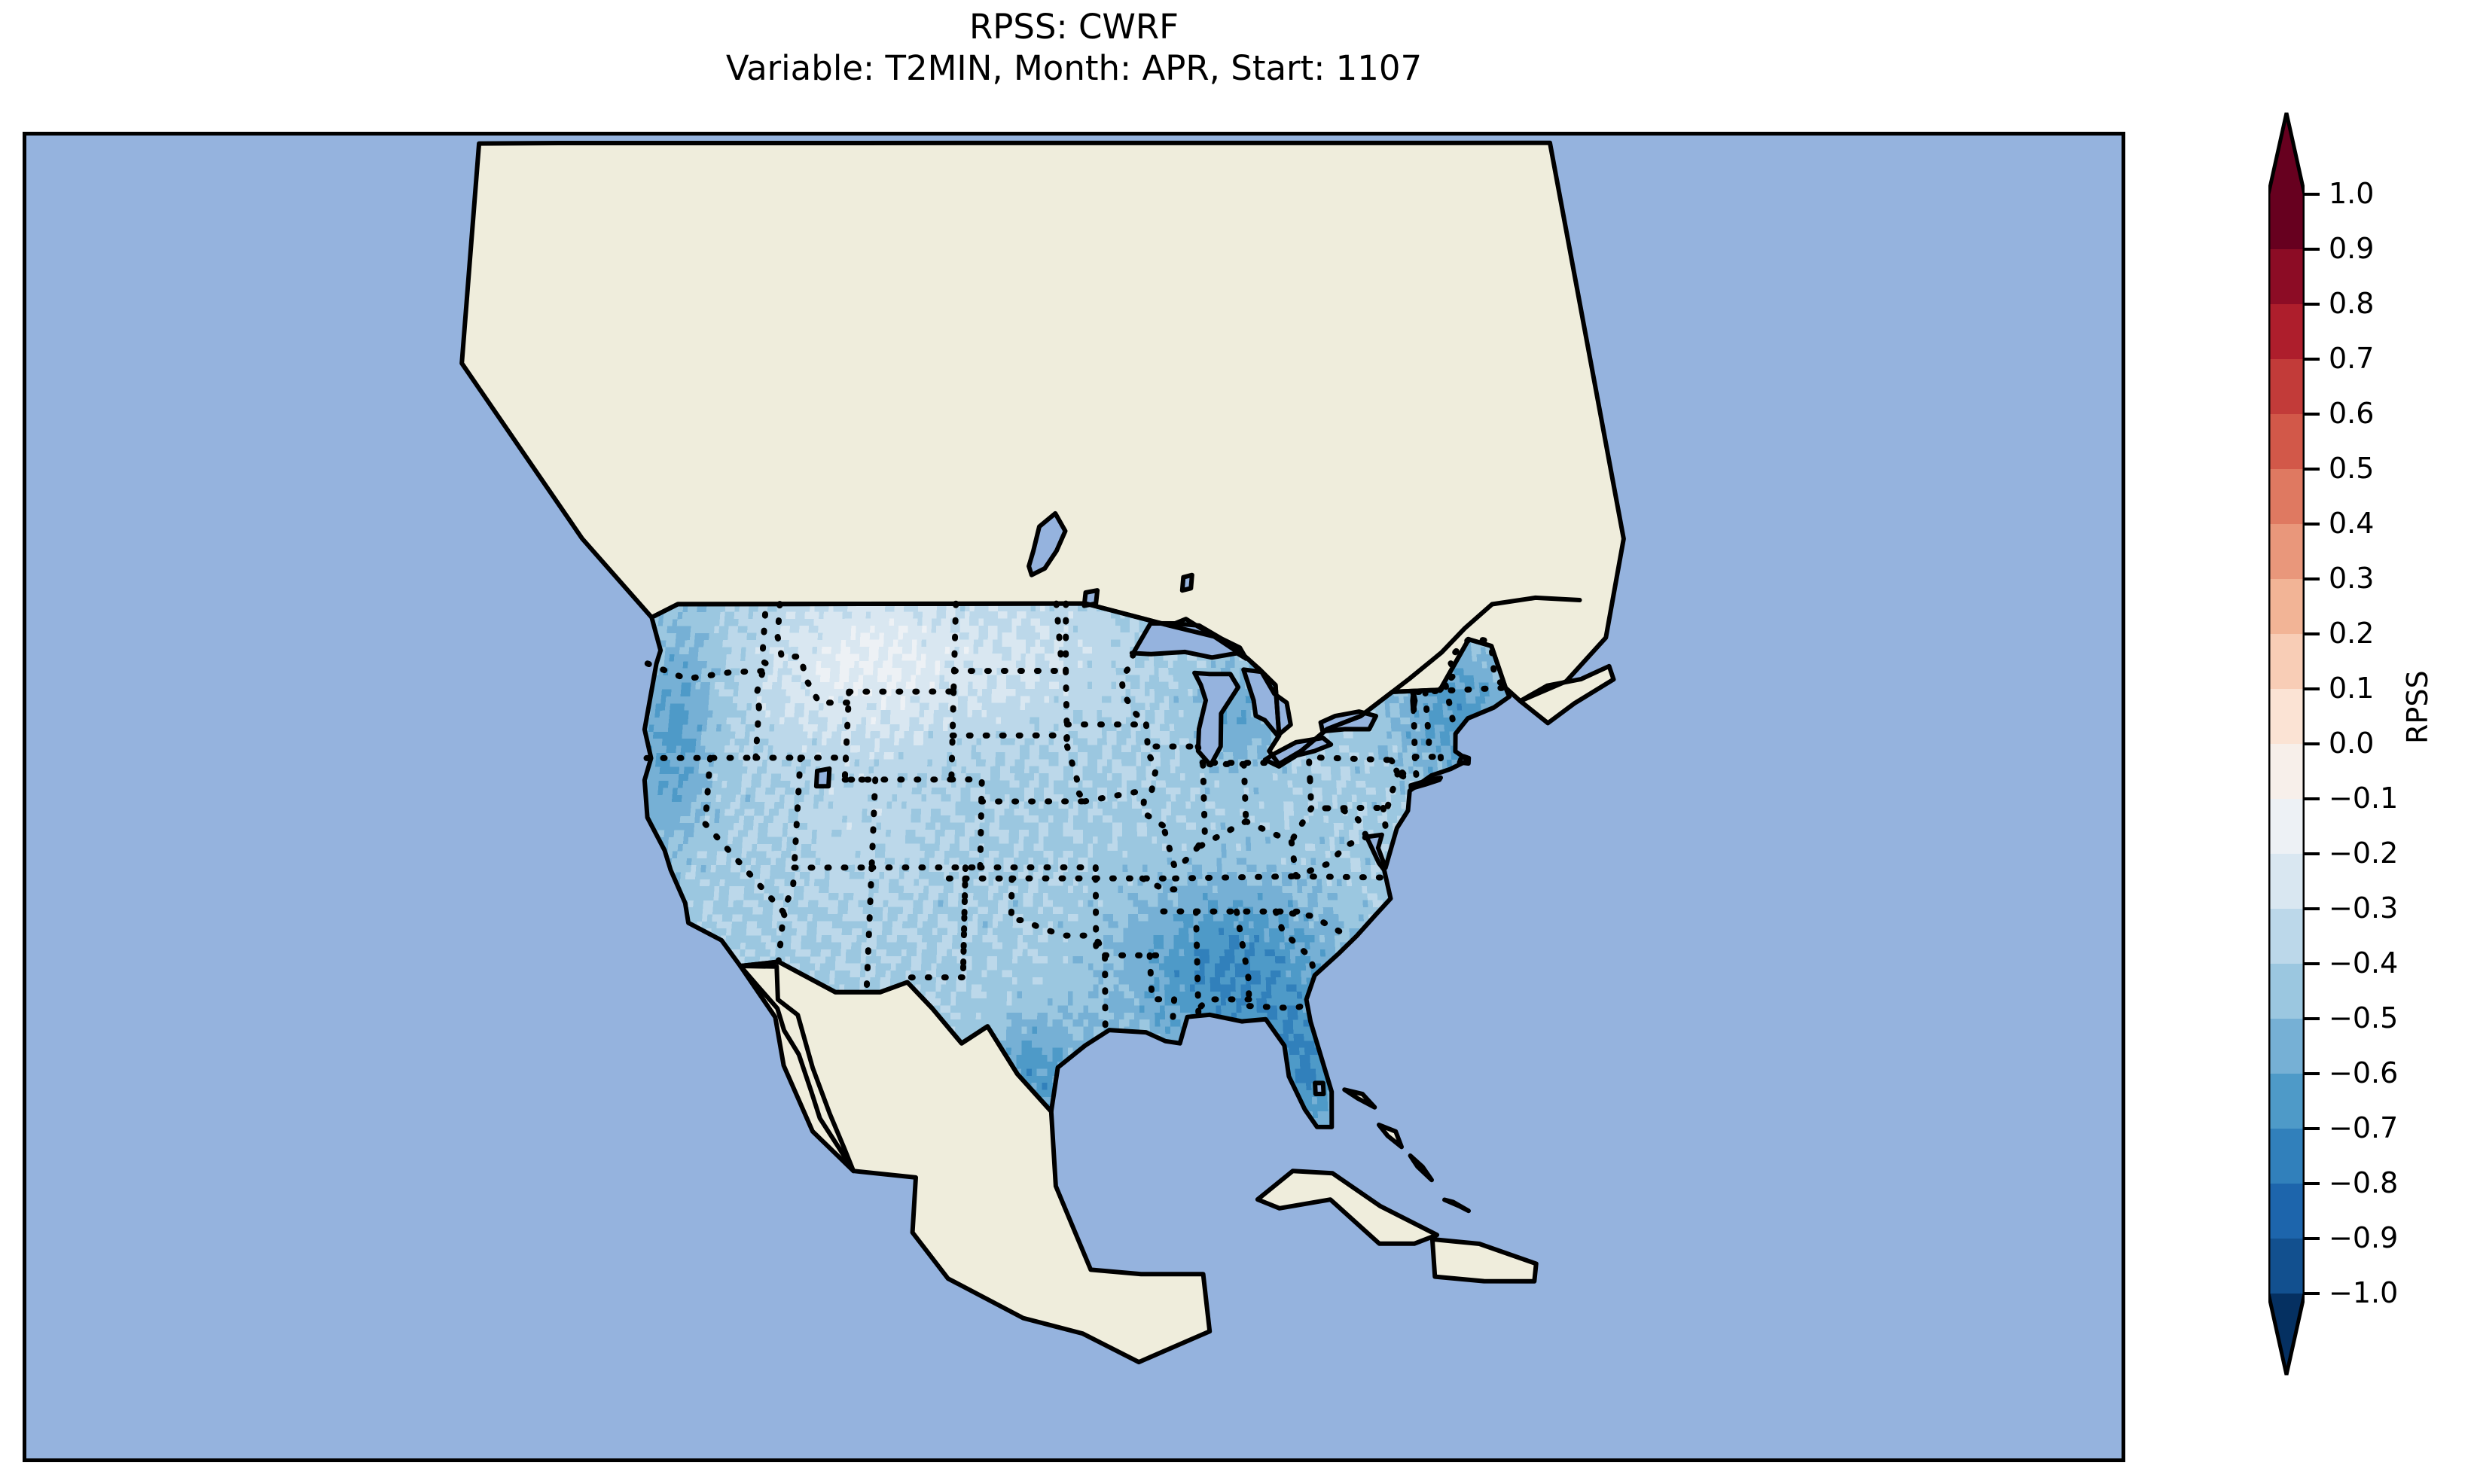 The height and width of the screenshot is (1484, 2474). Describe the element at coordinates (2352, 743) in the screenshot. I see `colorbar-tick-label: 0.0` at that location.